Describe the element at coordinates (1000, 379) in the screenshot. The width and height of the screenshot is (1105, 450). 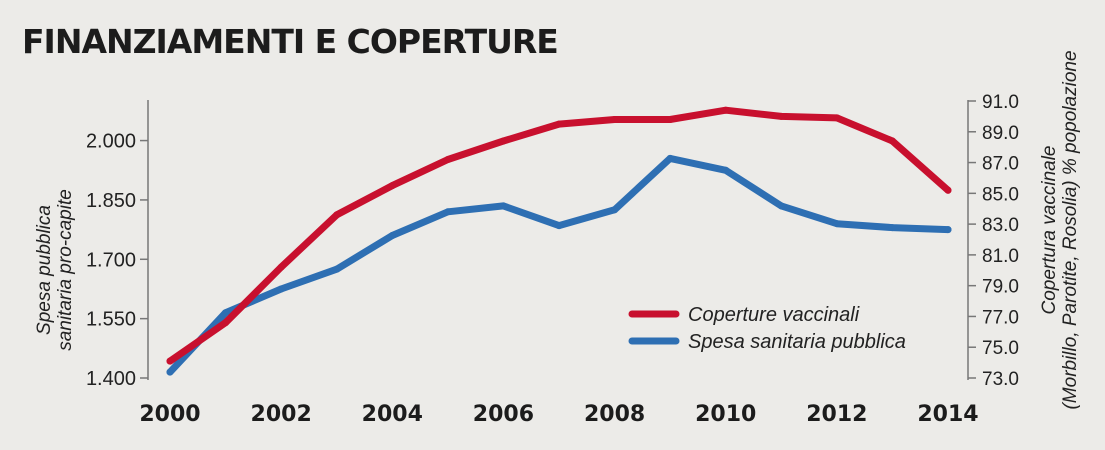
I see `right-tick-label: 73.0` at that location.